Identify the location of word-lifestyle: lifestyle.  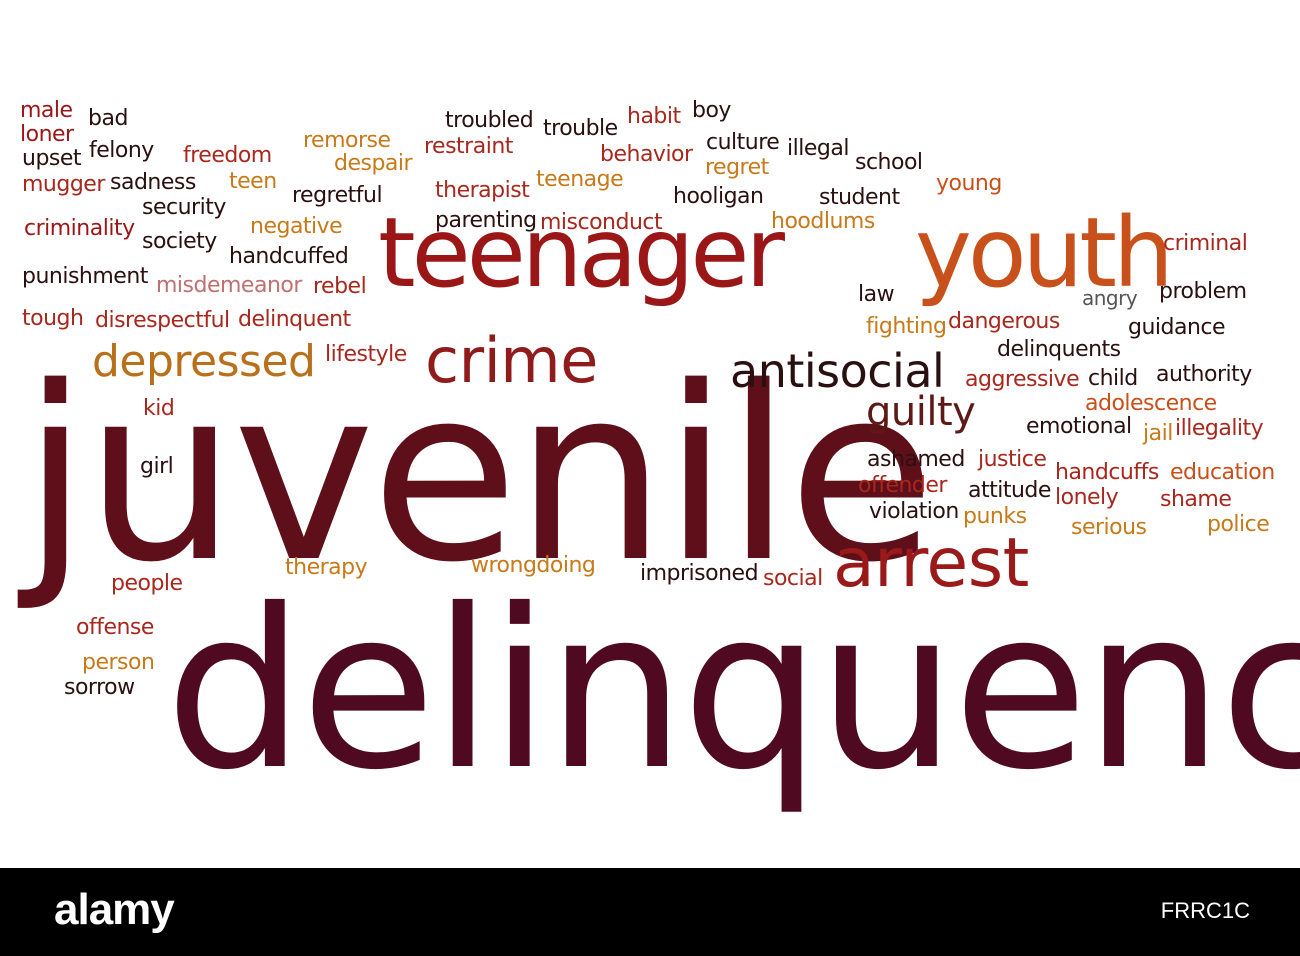
(366, 354).